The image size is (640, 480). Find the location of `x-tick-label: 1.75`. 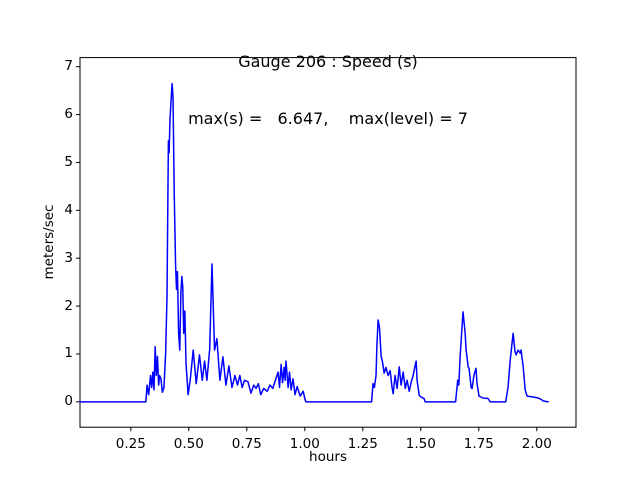

x-tick-label: 1.75 is located at coordinates (478, 444).